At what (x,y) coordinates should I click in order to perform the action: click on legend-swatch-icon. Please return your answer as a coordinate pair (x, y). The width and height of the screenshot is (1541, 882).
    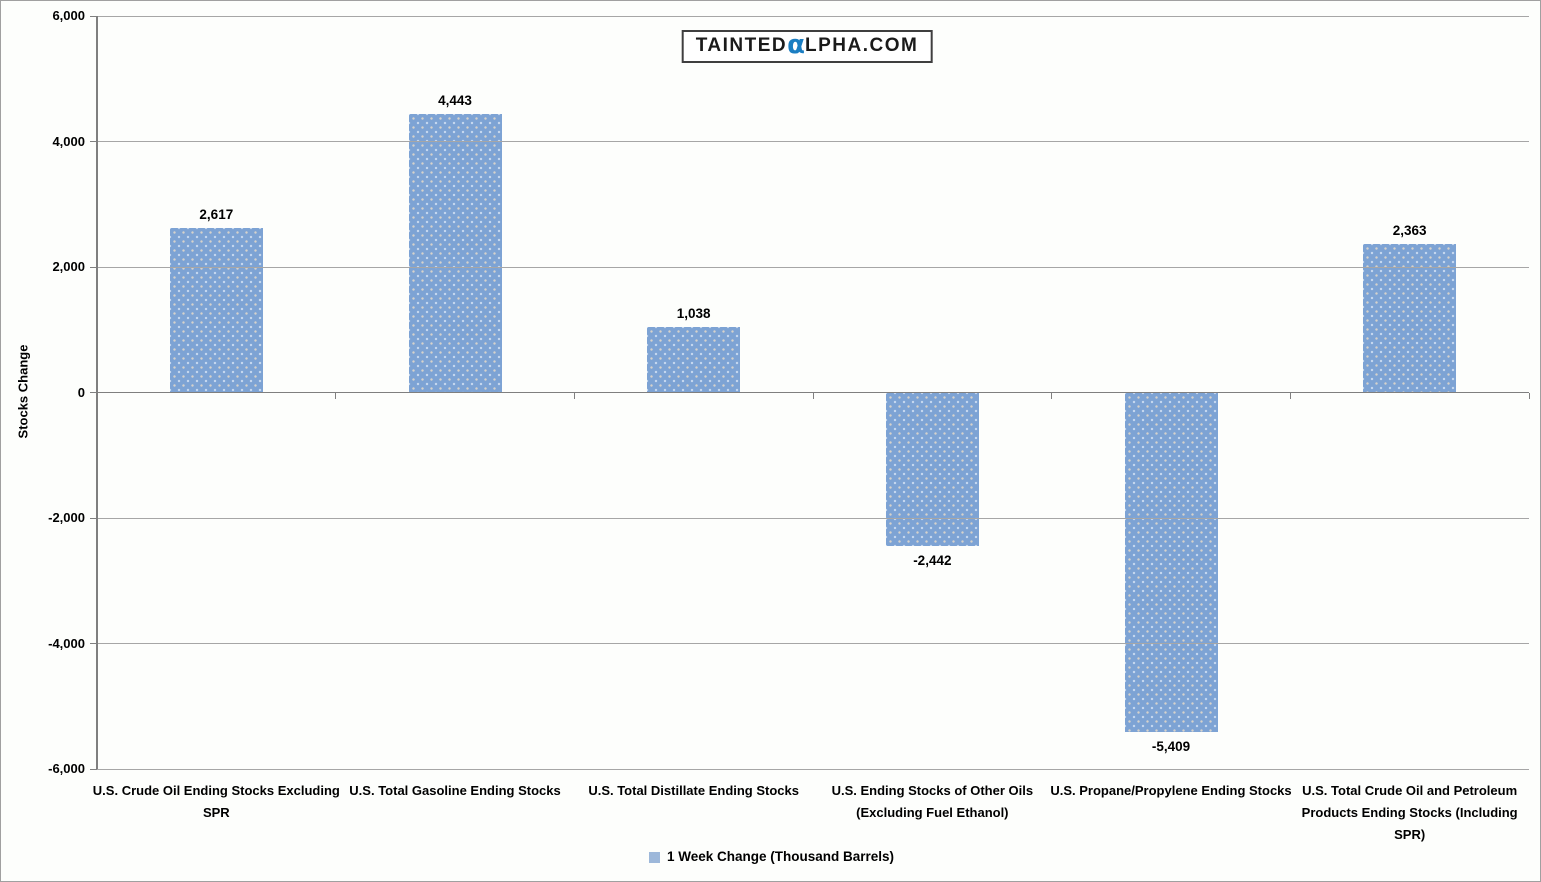
    Looking at the image, I should click on (654, 857).